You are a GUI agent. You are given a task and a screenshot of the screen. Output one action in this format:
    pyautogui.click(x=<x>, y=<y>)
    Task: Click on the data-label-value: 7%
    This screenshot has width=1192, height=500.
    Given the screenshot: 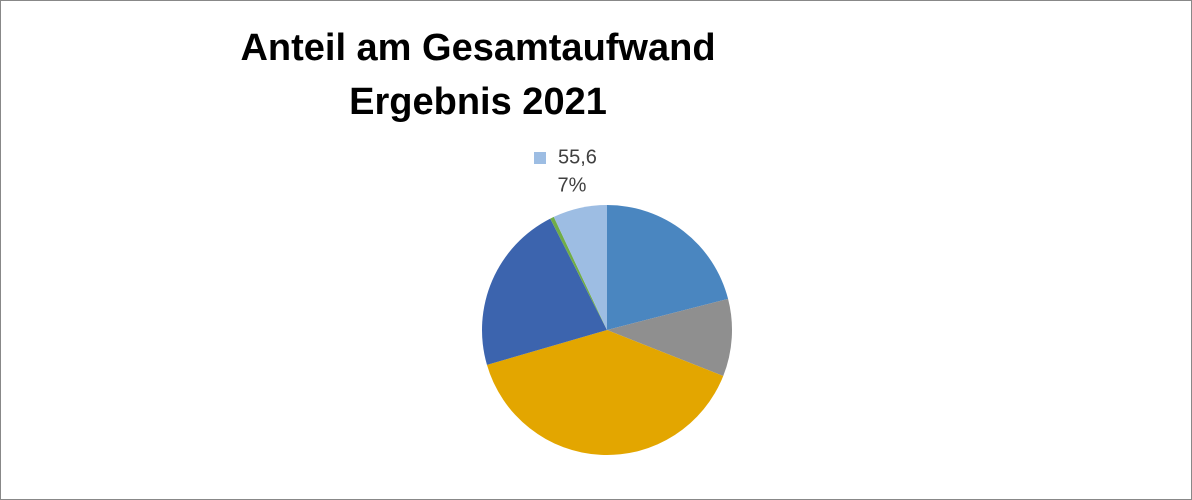 What is the action you would take?
    pyautogui.click(x=572, y=185)
    